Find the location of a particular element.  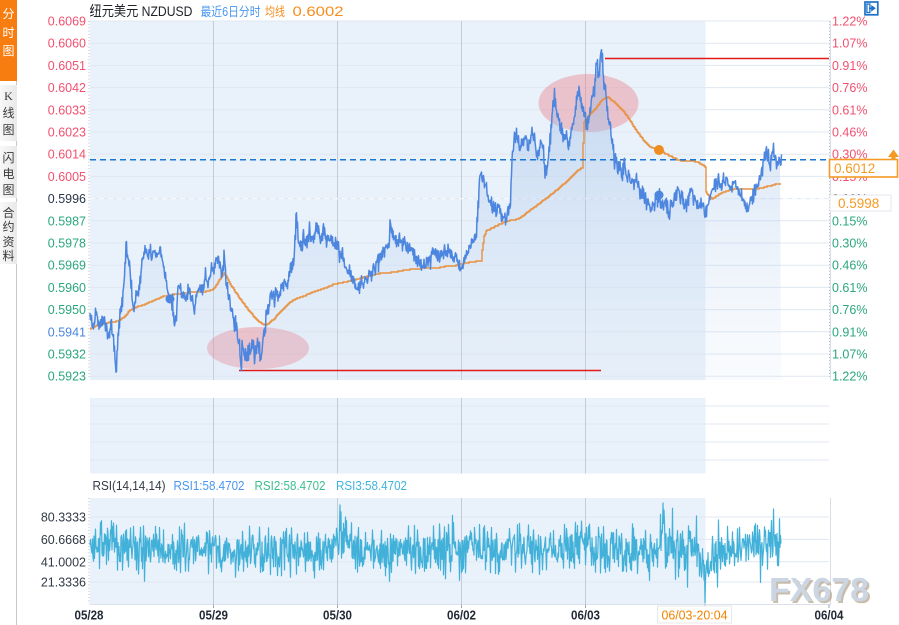

svg-text: 06/02 is located at coordinates (461, 616).